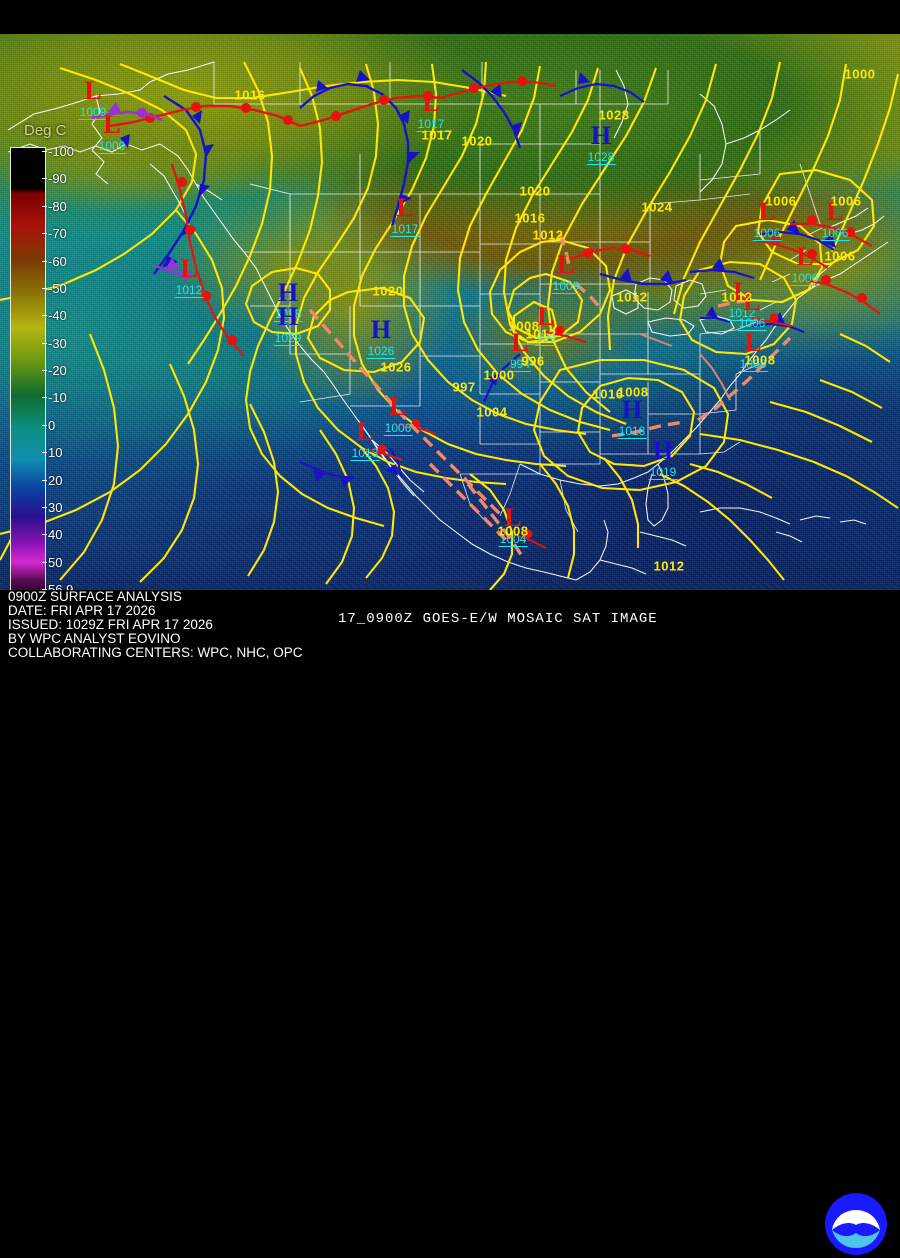 The image size is (900, 1258). What do you see at coordinates (52, 562) in the screenshot?
I see `colorbar-tick: 50` at bounding box center [52, 562].